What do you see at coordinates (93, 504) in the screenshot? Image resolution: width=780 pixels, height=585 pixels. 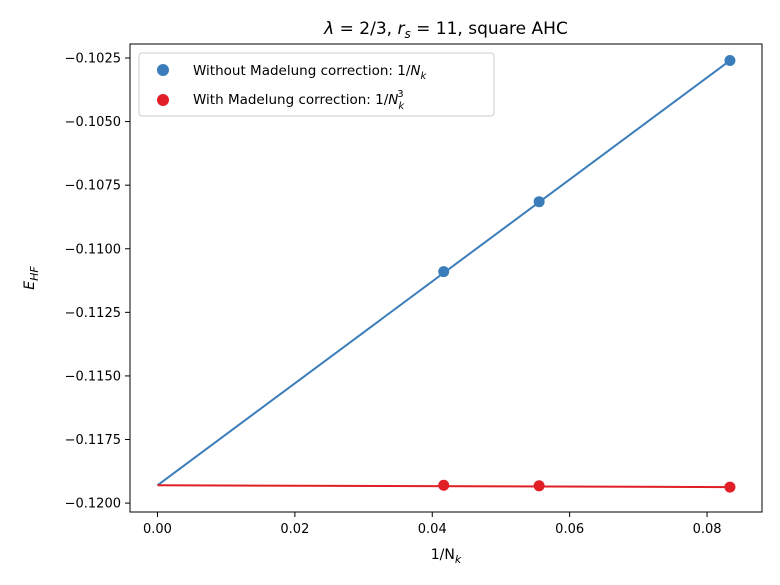 I see `y-tick-label: −0.1200` at bounding box center [93, 504].